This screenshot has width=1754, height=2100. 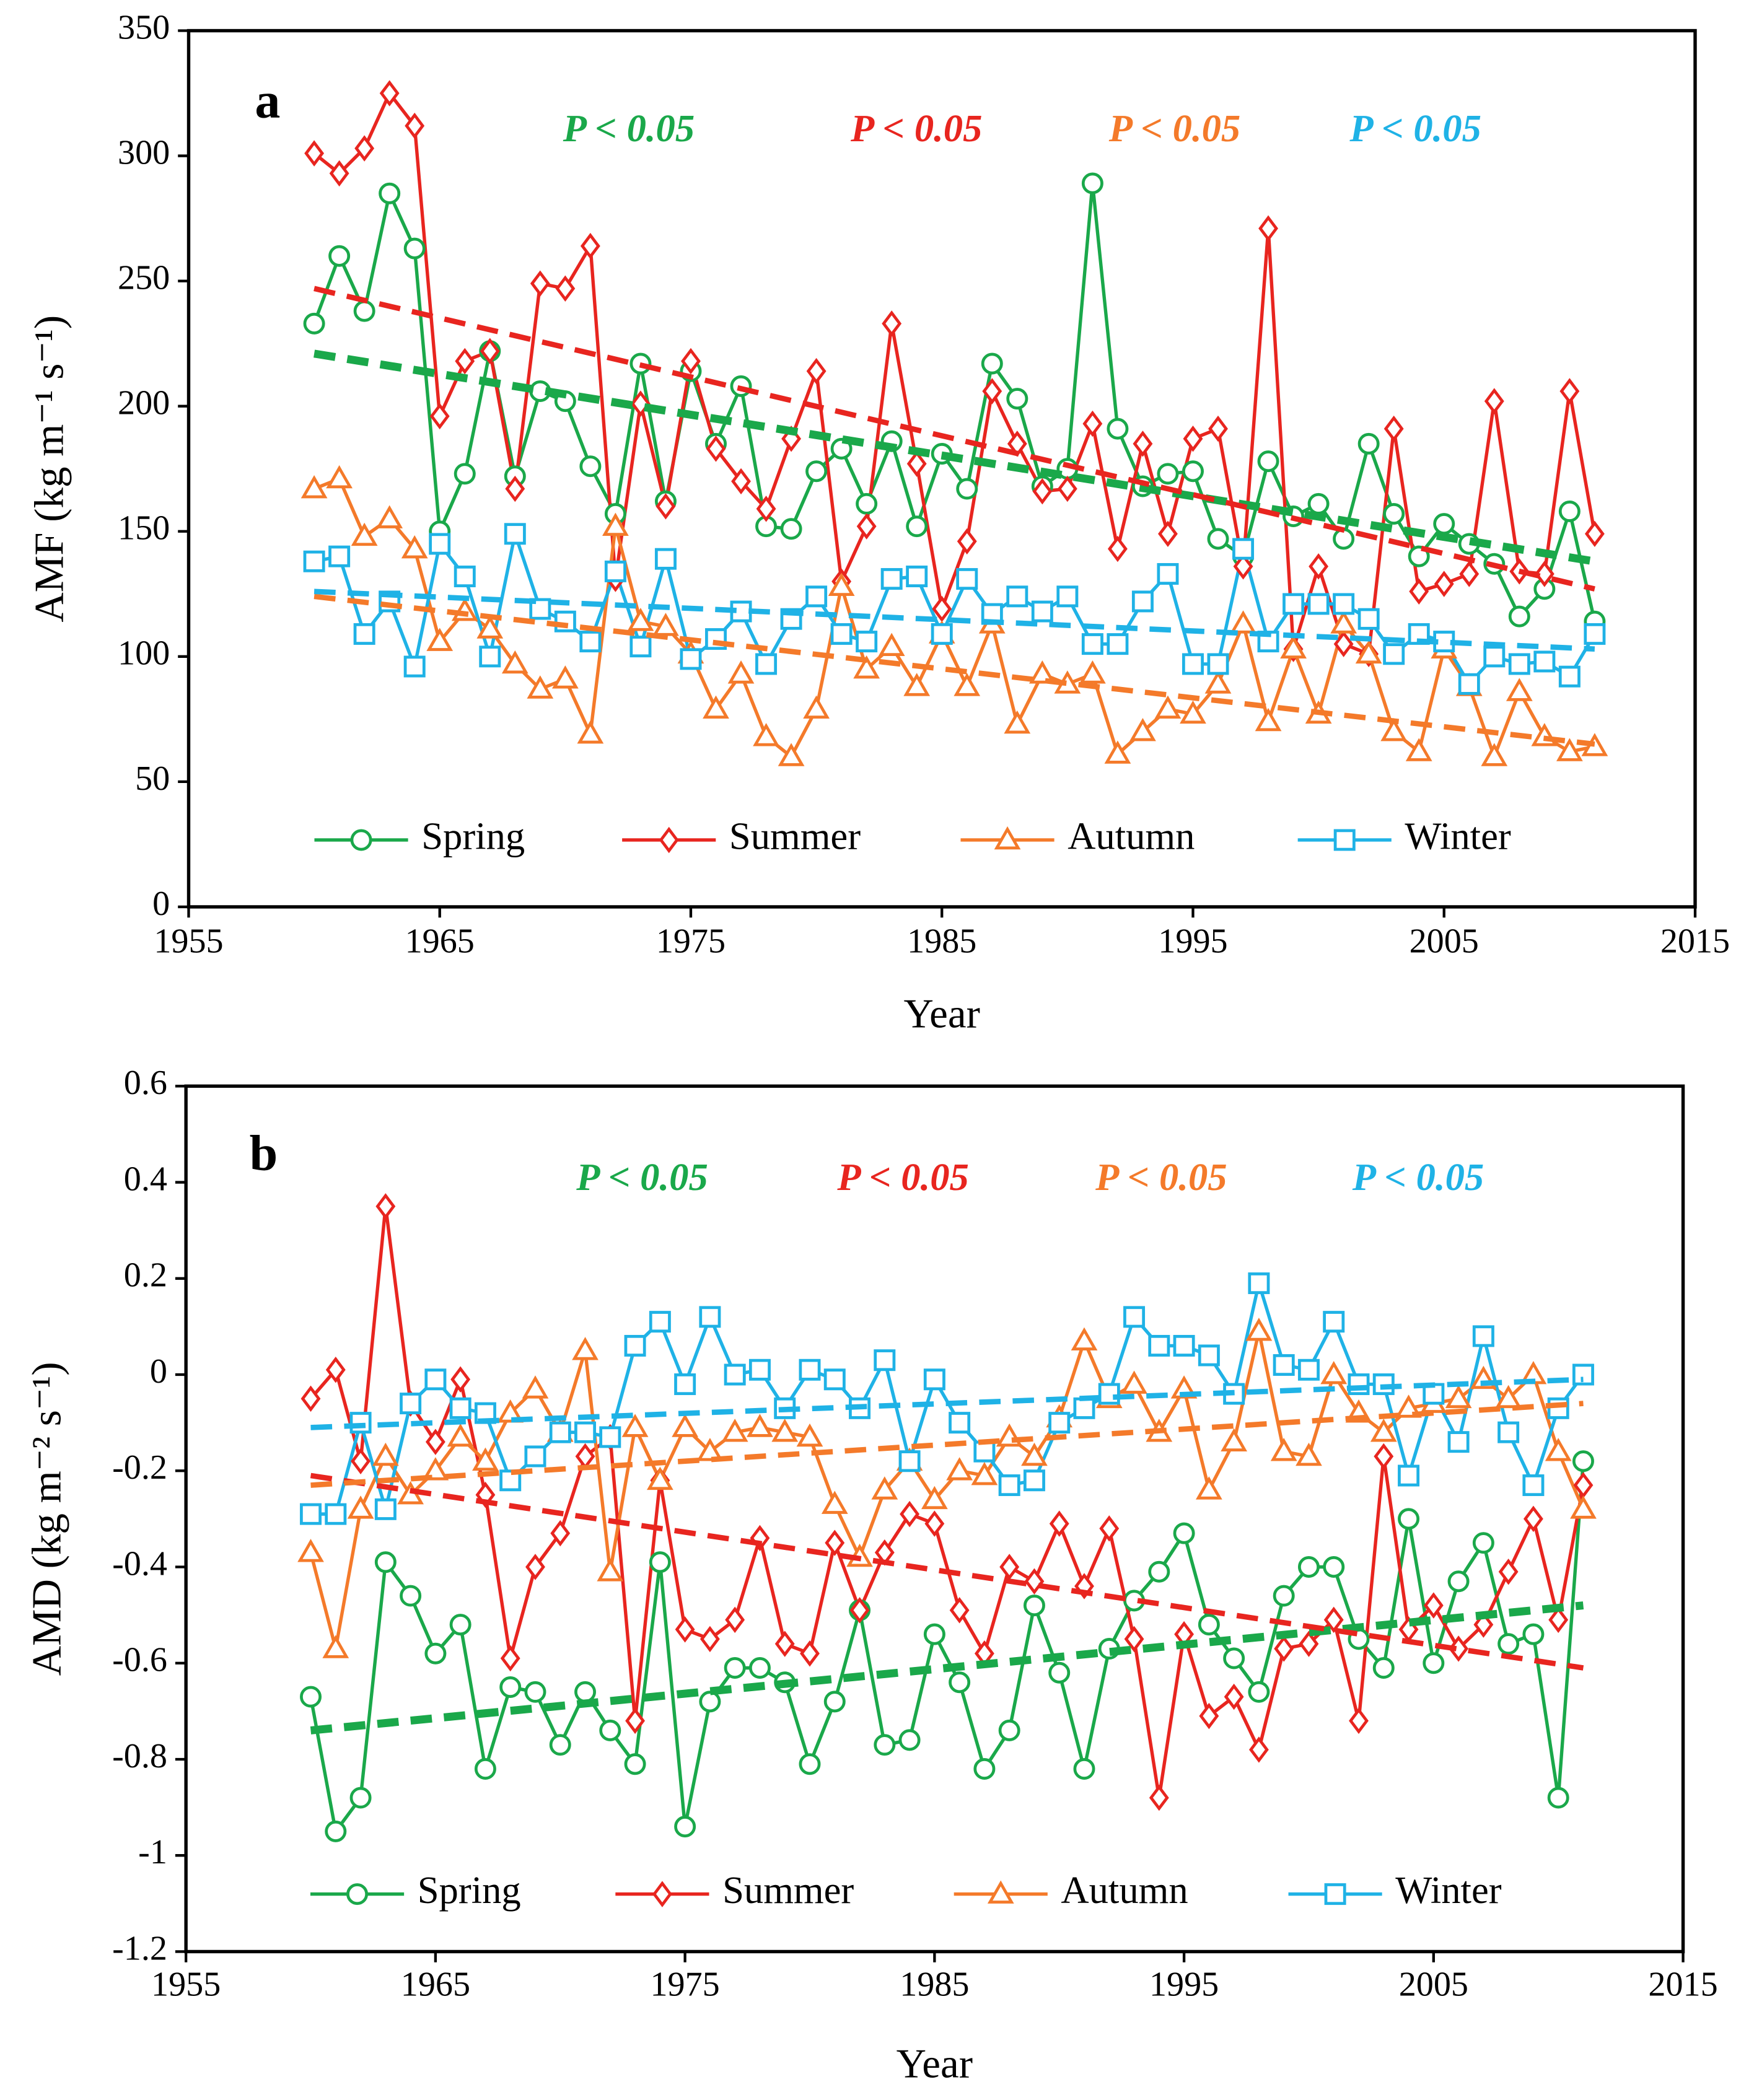 I want to click on y-tick-label: 350, so click(x=144, y=27).